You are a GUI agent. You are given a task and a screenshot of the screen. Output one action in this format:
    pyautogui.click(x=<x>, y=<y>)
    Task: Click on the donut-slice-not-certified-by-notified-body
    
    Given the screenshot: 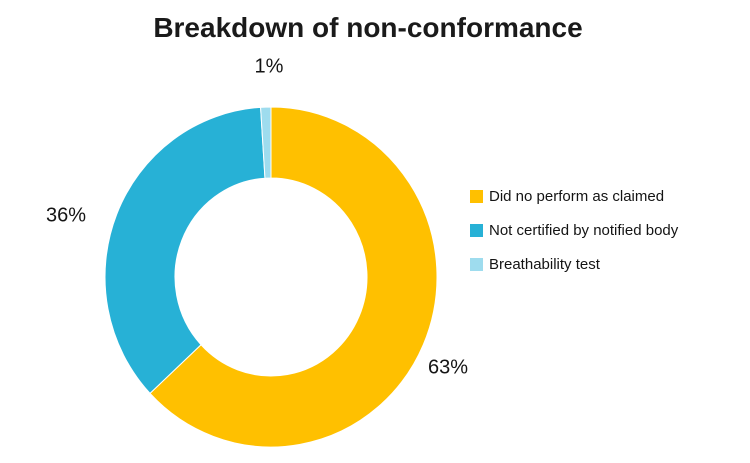 What is the action you would take?
    pyautogui.click(x=185, y=250)
    